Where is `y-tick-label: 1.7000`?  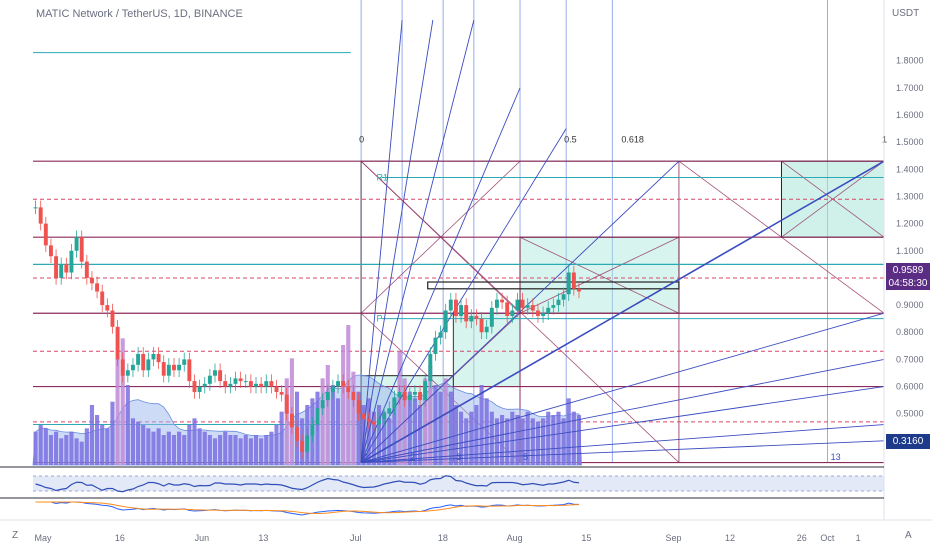
y-tick-label: 1.7000 is located at coordinates (910, 88).